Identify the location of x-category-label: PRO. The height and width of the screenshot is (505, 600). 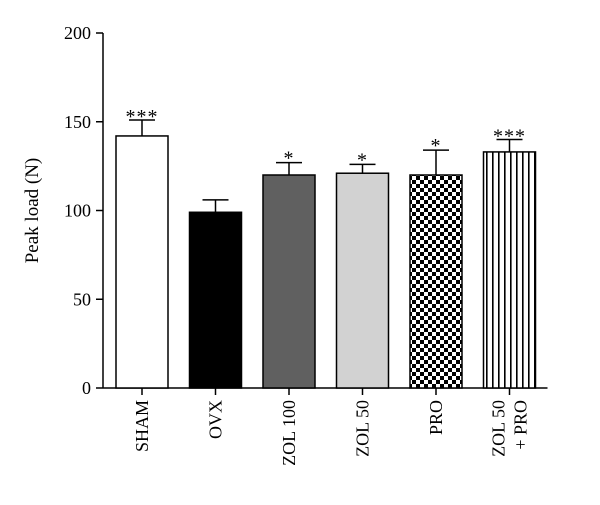
(436, 417).